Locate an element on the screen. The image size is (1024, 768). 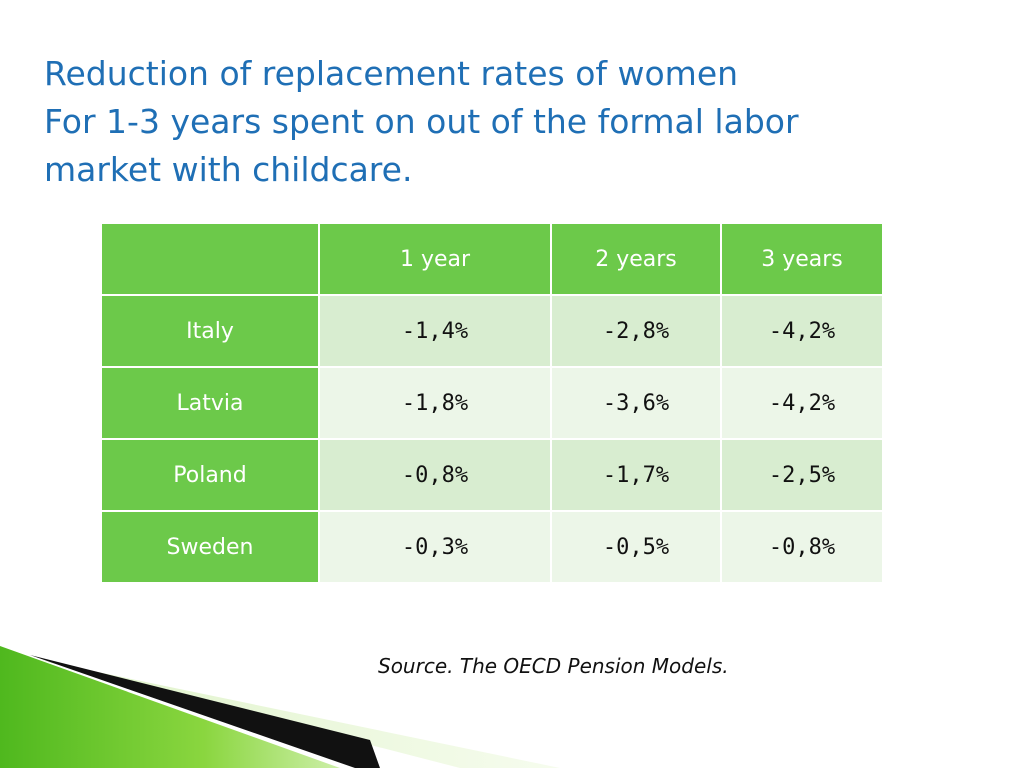
table-header-row: 1 year 2 years 3 years is located at coordinates (492, 259).